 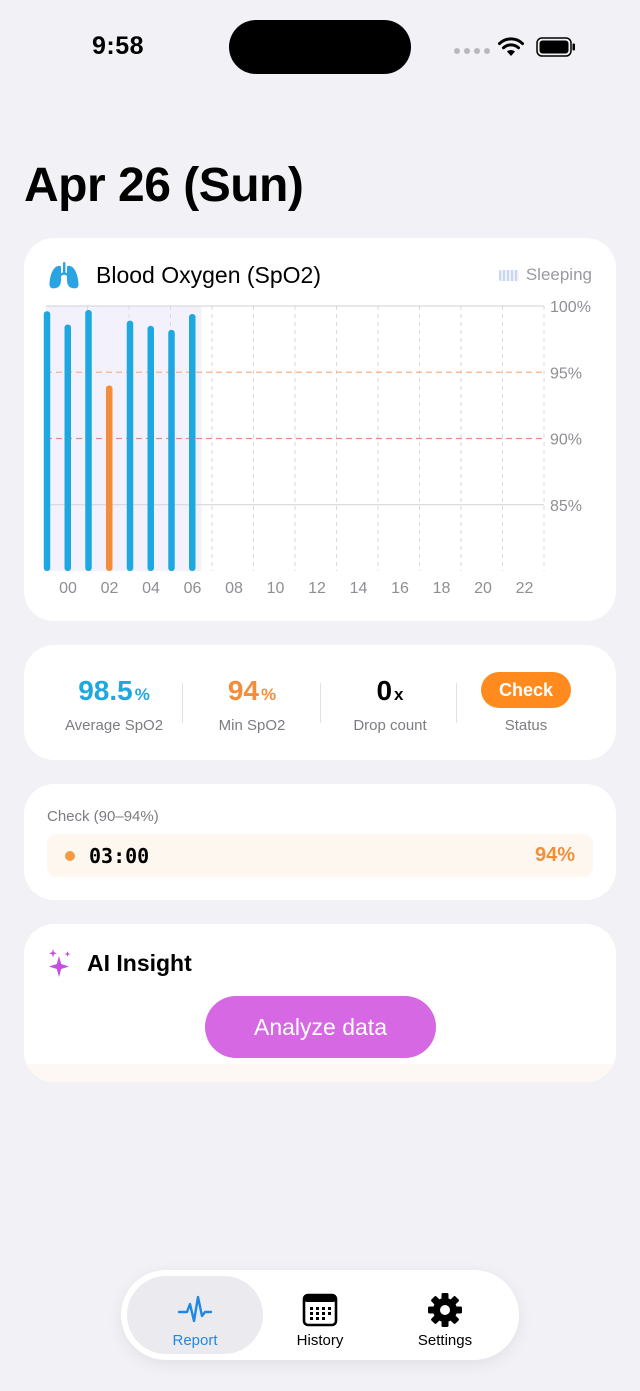 I want to click on stat-value: 98.5%, so click(x=114, y=692).